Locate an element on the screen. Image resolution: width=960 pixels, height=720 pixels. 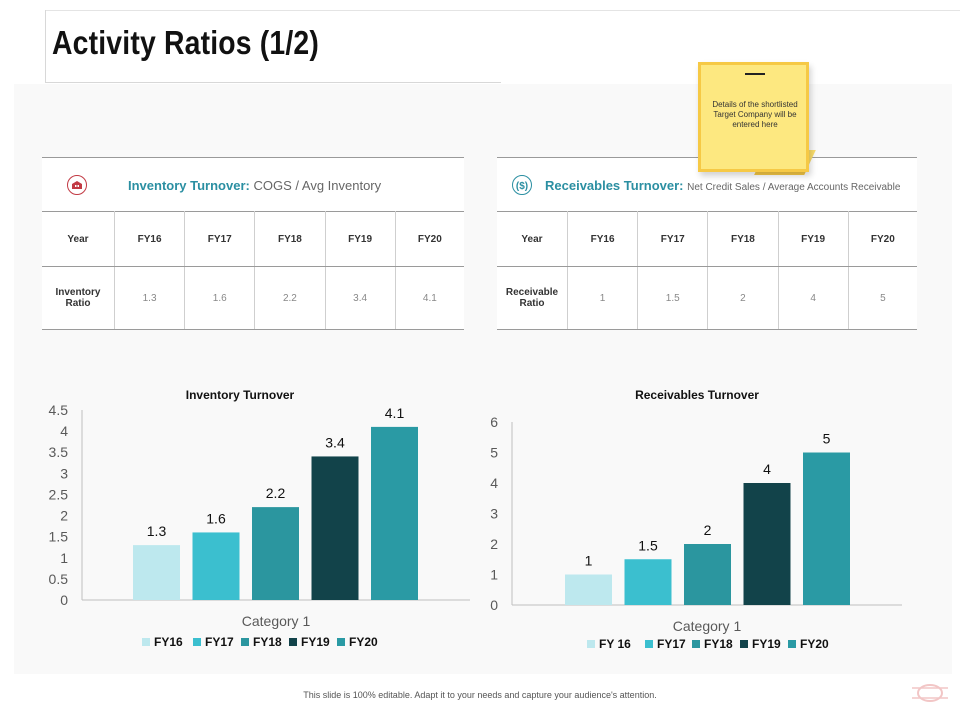
y-tick-label: 0.5 is located at coordinates (59, 579).